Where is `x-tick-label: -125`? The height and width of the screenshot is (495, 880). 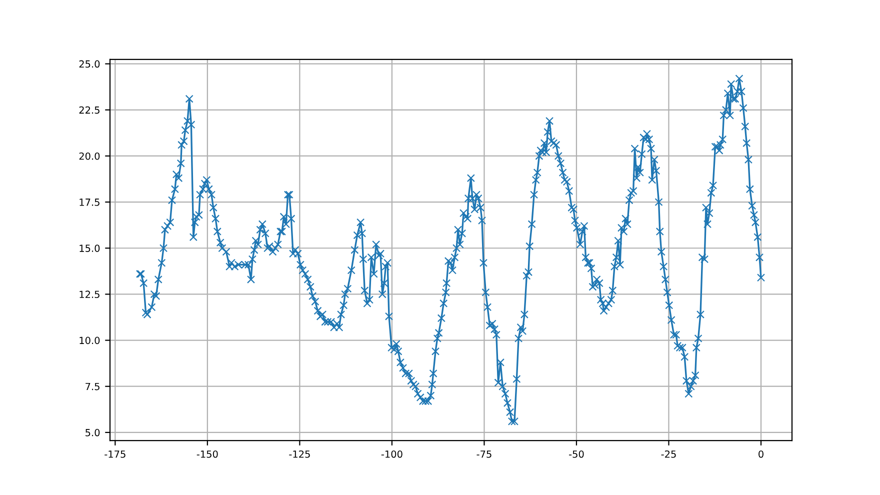 x-tick-label: -125 is located at coordinates (299, 454).